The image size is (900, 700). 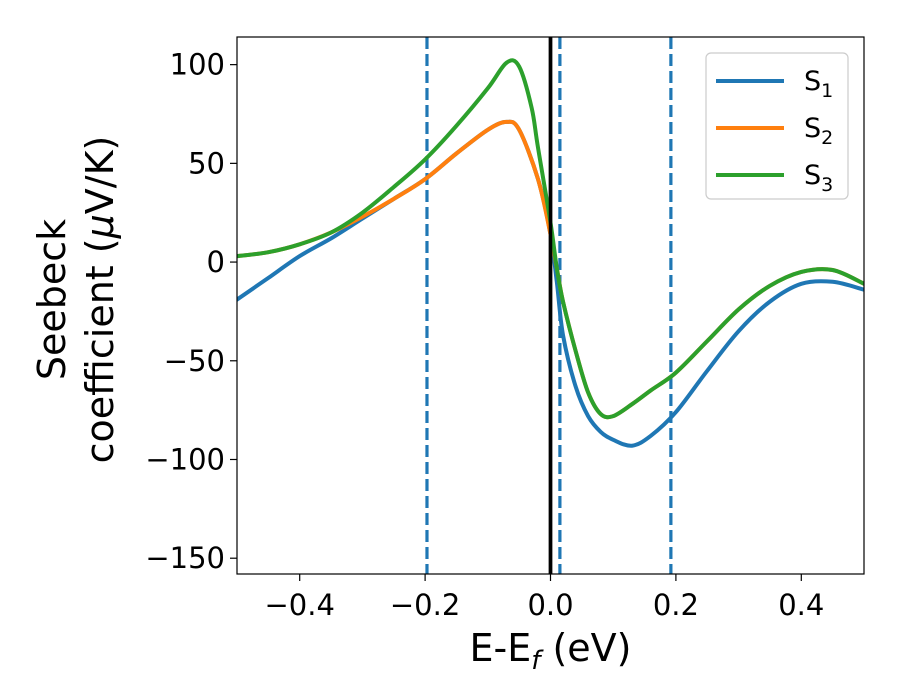 What do you see at coordinates (197, 65) in the screenshot?
I see `y-tick-label: 100` at bounding box center [197, 65].